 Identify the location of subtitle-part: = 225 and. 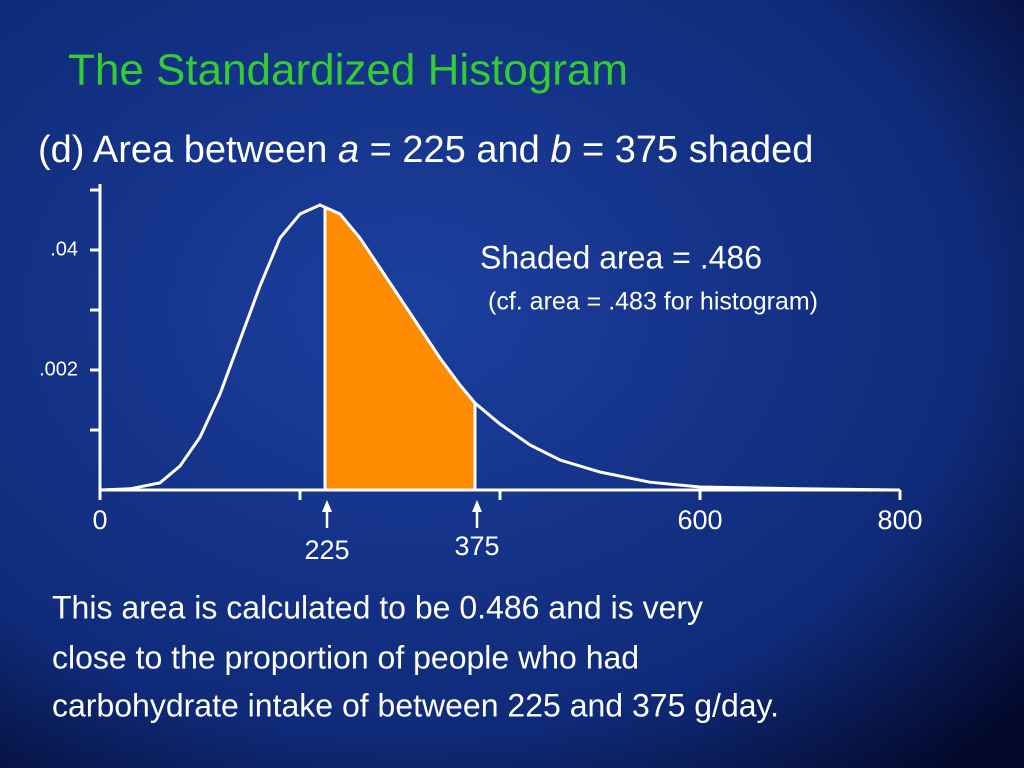
(454, 150).